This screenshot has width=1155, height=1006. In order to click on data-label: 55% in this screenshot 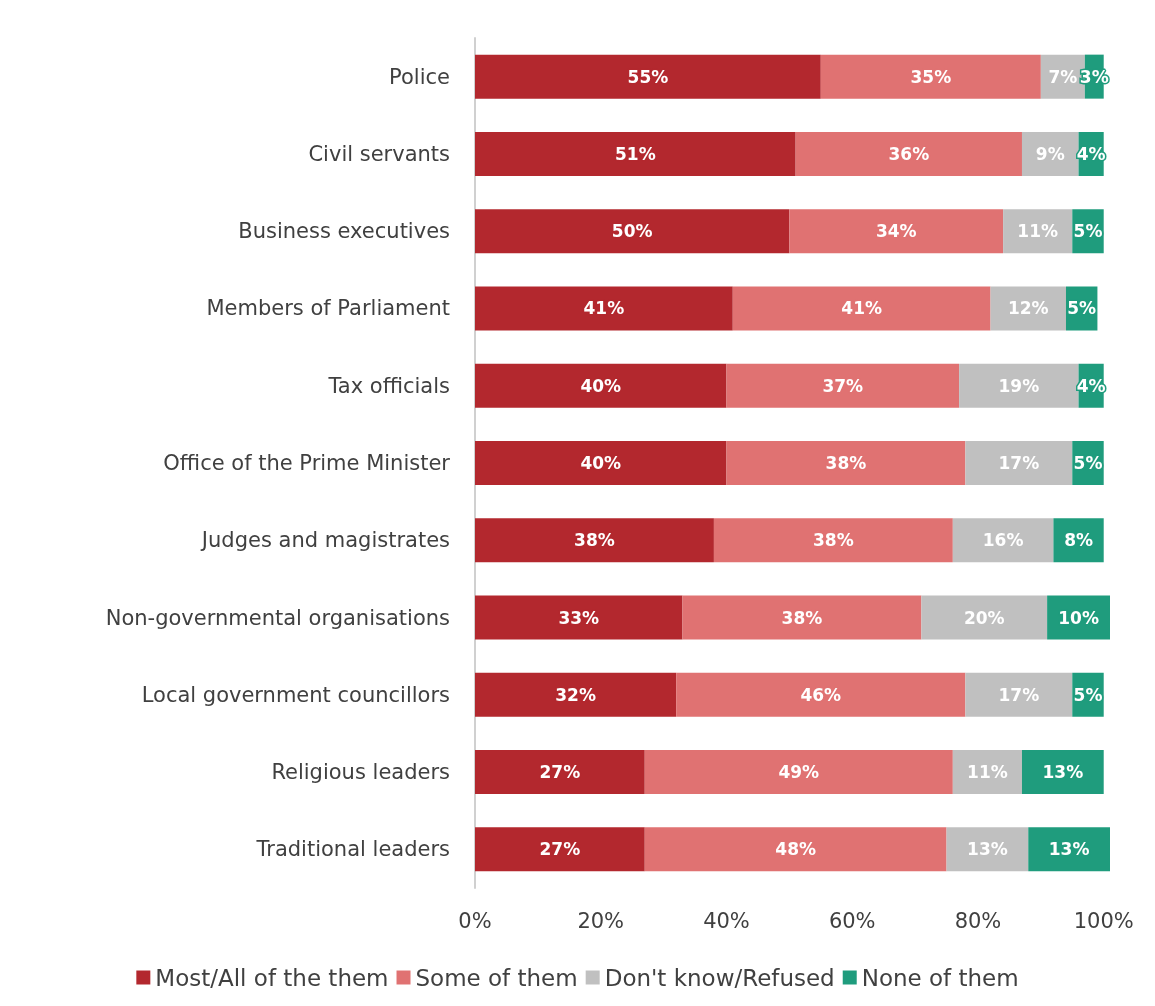, I will do `click(648, 76)`.